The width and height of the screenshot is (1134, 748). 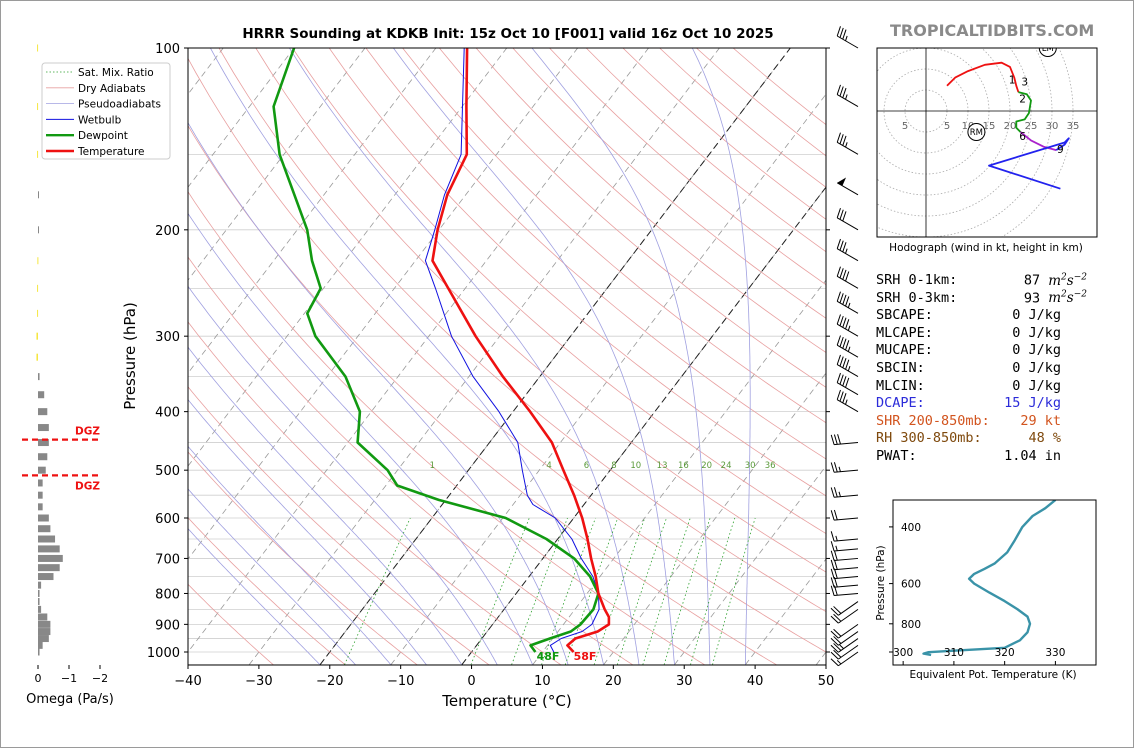 What do you see at coordinates (1005, 653) in the screenshot?
I see `theta-x-tick-label: 320` at bounding box center [1005, 653].